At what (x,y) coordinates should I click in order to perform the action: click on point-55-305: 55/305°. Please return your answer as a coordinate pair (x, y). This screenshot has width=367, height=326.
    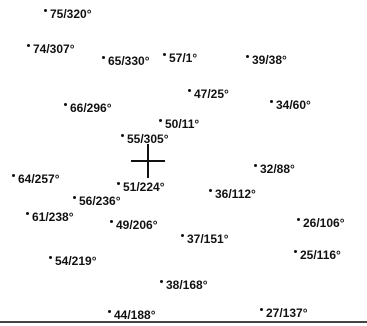
    Looking at the image, I should click on (145, 139).